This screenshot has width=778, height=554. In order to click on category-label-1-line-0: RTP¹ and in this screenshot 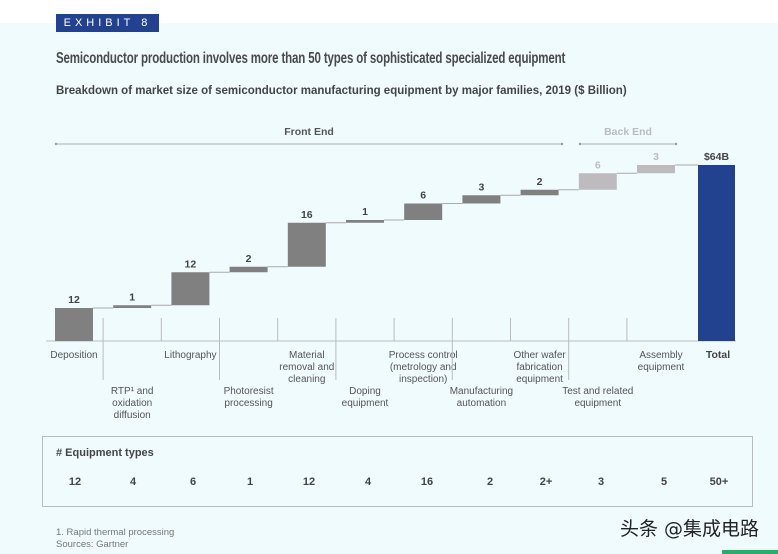, I will do `click(132, 391)`.